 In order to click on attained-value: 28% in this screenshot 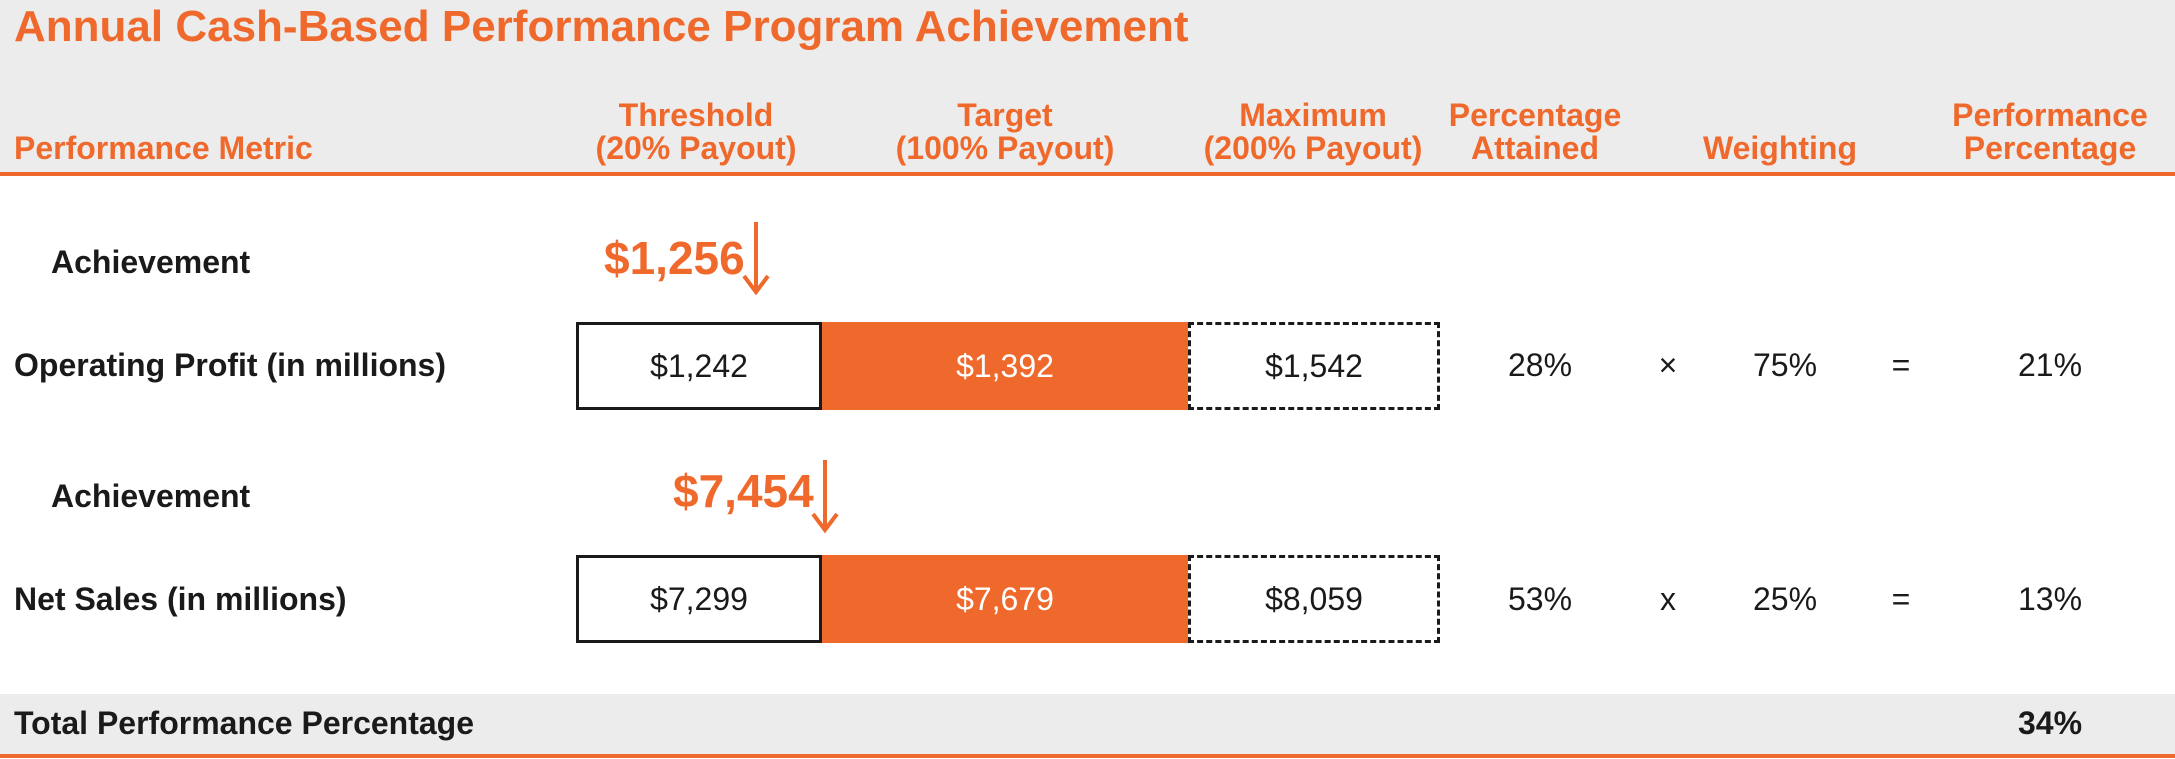, I will do `click(1540, 365)`.